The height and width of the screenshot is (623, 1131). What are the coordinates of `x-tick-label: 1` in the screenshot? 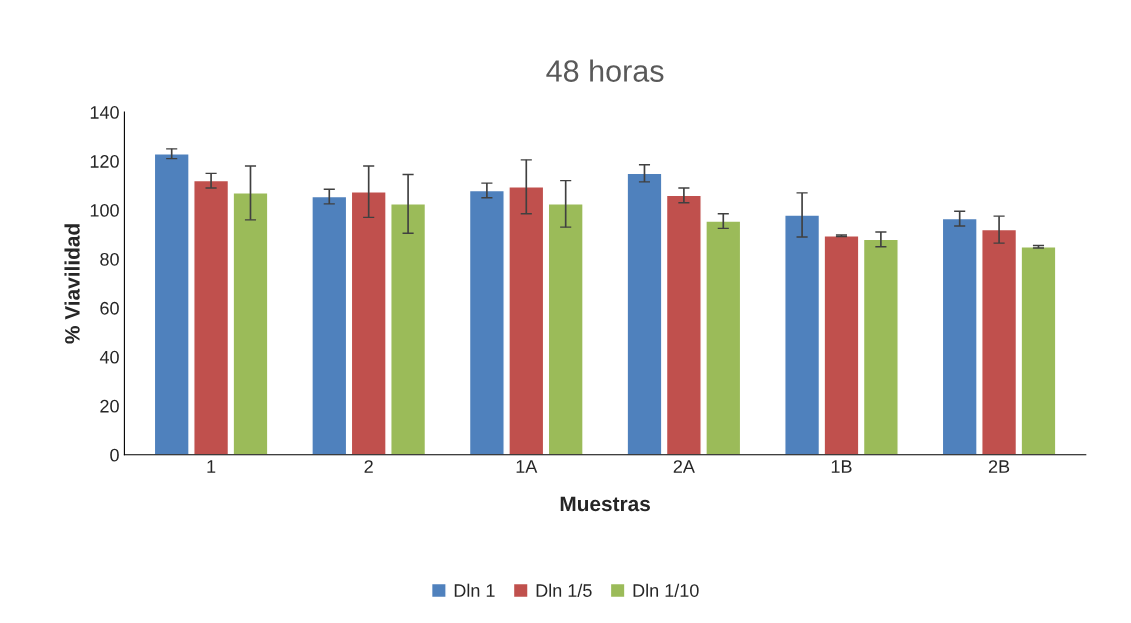 It's located at (211, 466).